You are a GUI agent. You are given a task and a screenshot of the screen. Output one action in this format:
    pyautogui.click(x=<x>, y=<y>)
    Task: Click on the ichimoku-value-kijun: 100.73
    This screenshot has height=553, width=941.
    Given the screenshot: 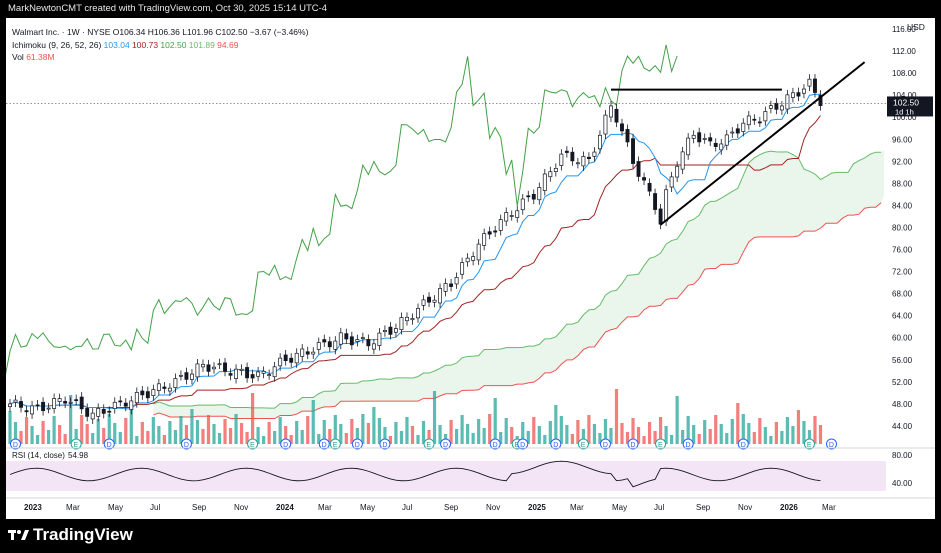 What is the action you would take?
    pyautogui.click(x=145, y=44)
    